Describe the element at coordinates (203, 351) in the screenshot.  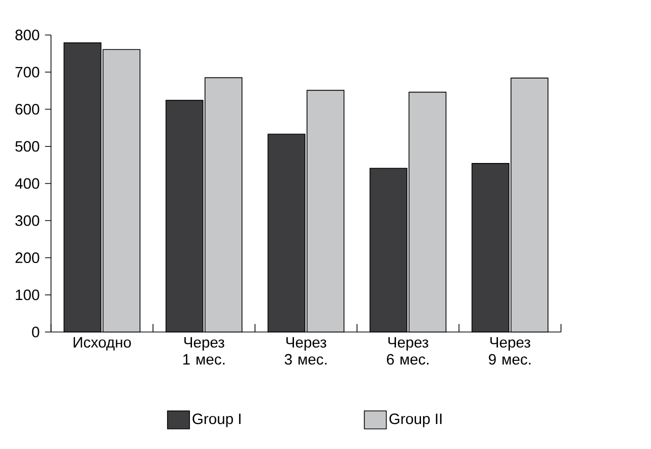
I see `x-tick-label: Через 1 мес.` at that location.